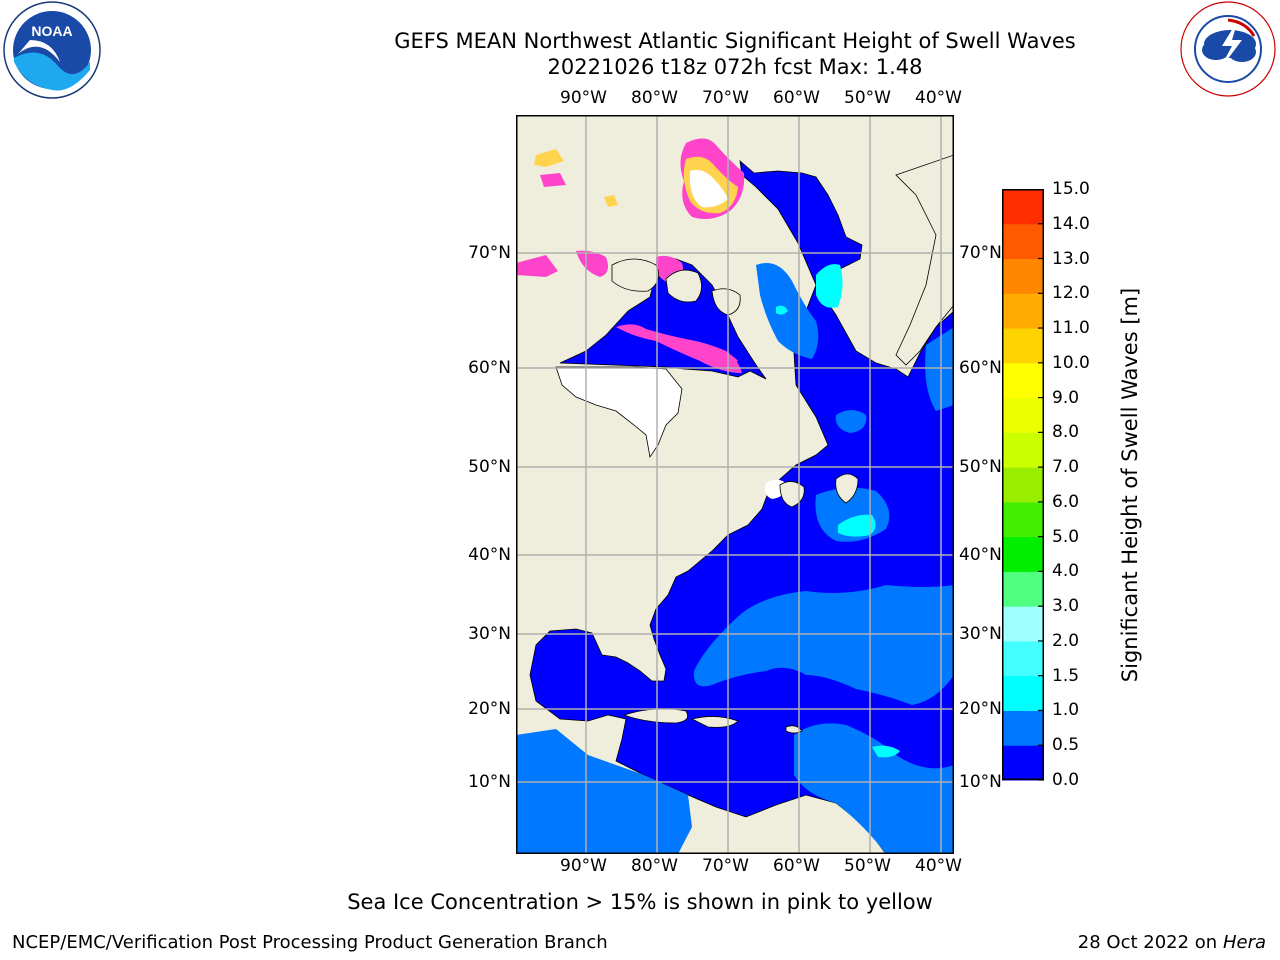  Describe the element at coordinates (489, 634) in the screenshot. I see `lat-label-left: 30°N` at that location.